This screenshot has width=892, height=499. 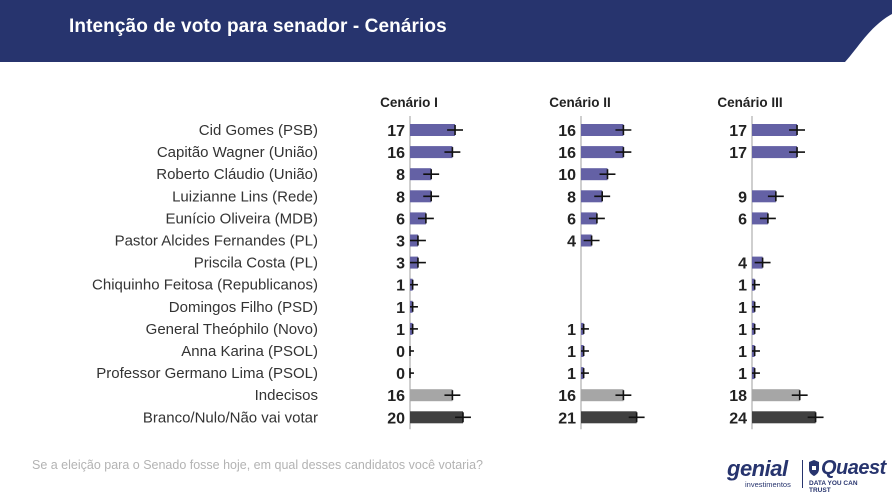 What do you see at coordinates (749, 102) in the screenshot?
I see `series-header: Cenário III` at bounding box center [749, 102].